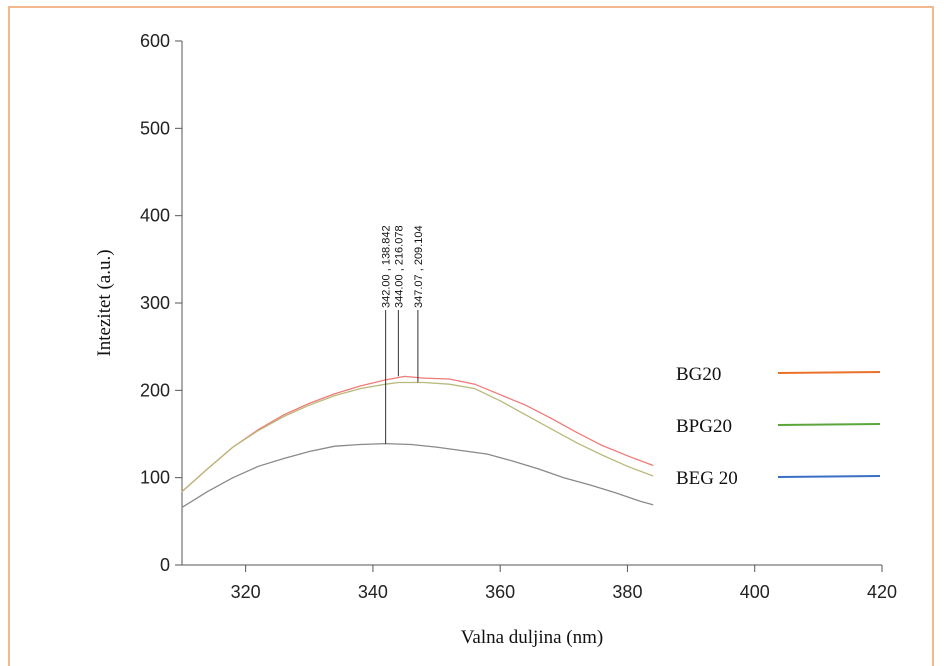 Image resolution: width=944 pixels, height=666 pixels. Describe the element at coordinates (155, 128) in the screenshot. I see `y-tick-label: 500` at that location.